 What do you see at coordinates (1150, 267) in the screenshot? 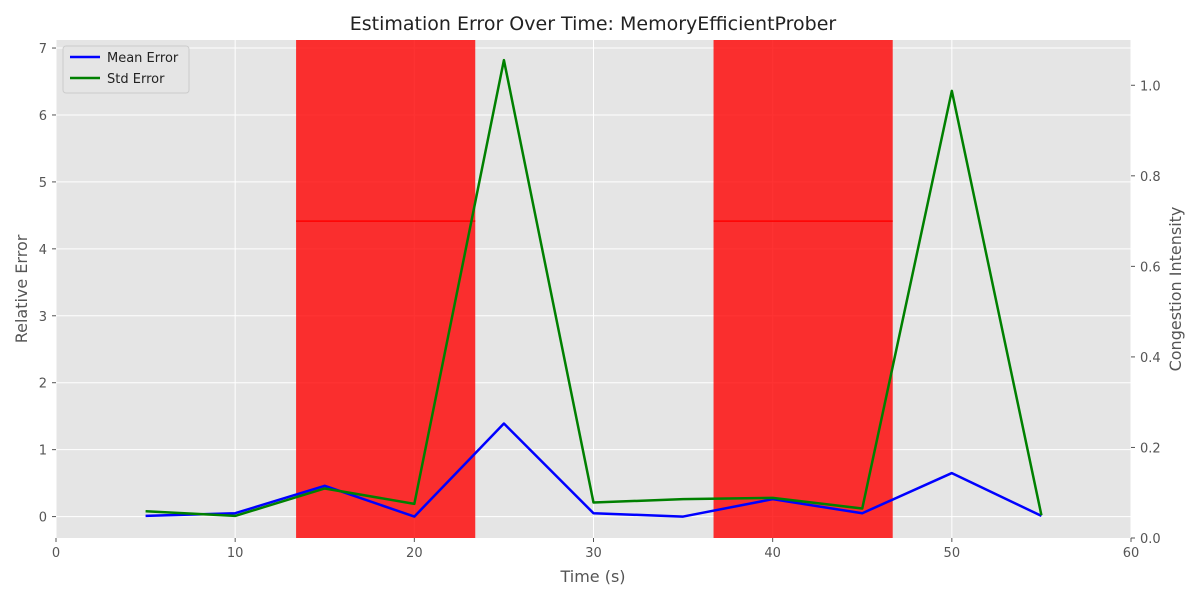
I see `y2-tick-label: 0.6` at bounding box center [1150, 267].